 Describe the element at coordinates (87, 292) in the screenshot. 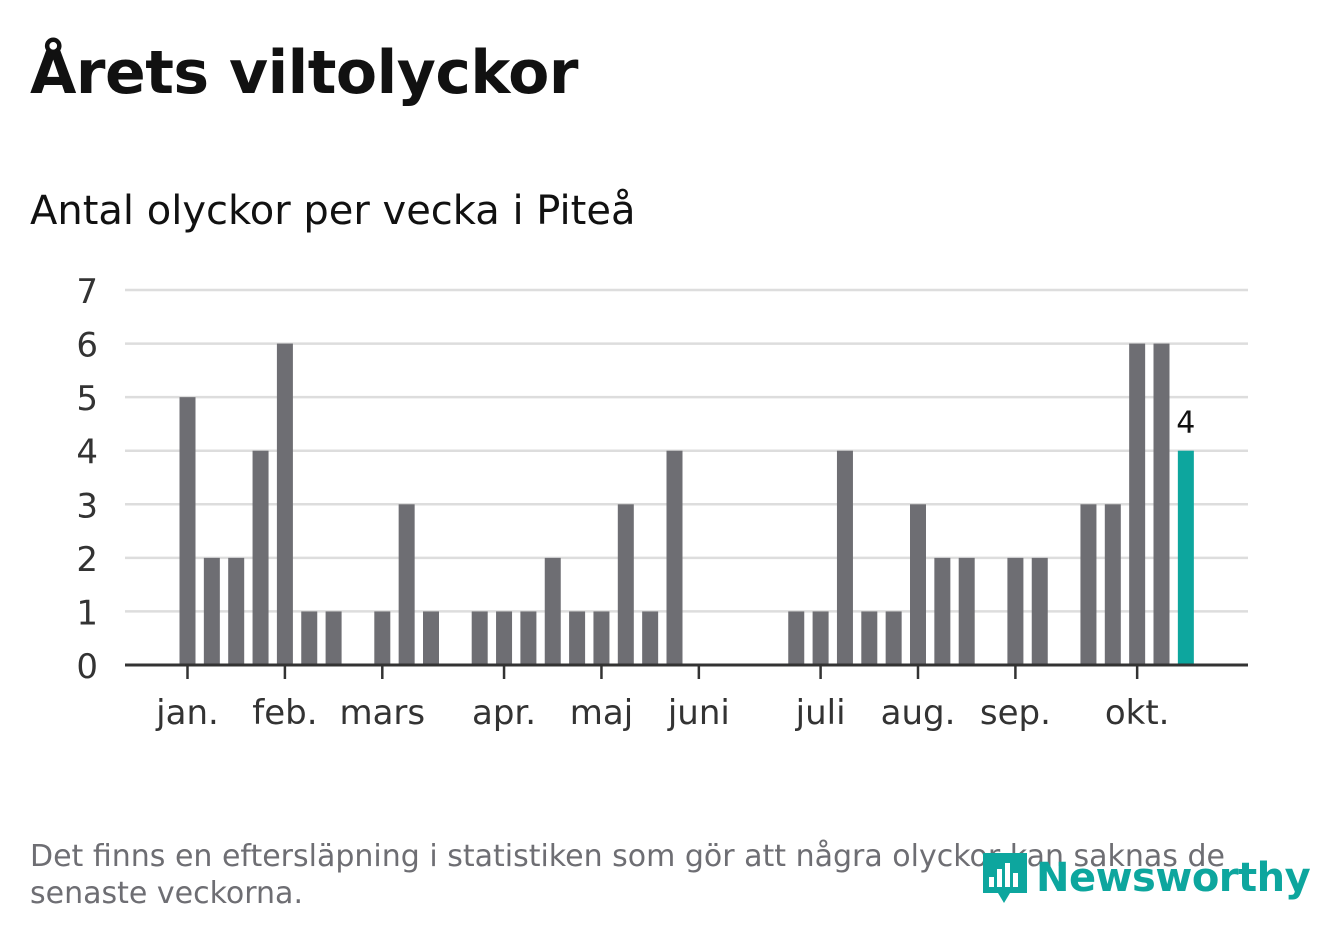

I see `y-tick-label: 7` at that location.